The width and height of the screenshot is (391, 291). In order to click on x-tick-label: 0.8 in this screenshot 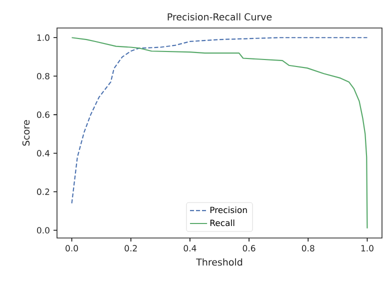, I will do `click(308, 248)`.